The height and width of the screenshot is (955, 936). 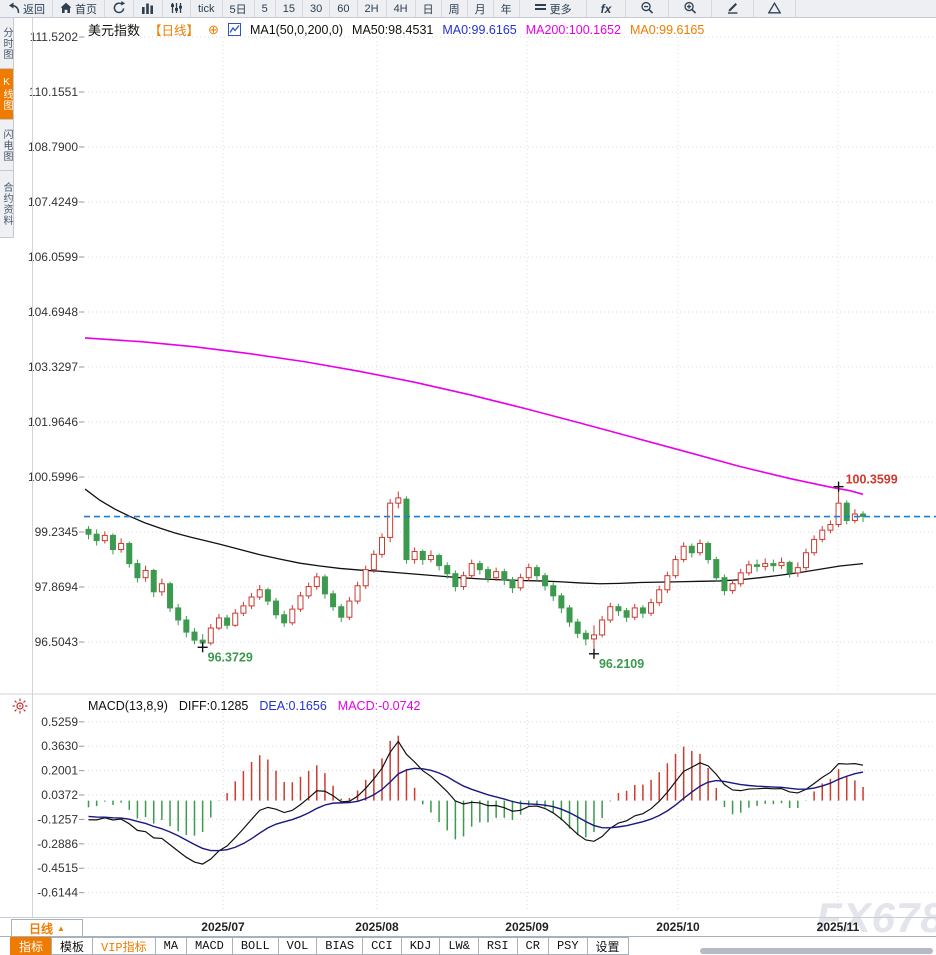 I want to click on tab-settings: 设置, so click(x=607, y=946).